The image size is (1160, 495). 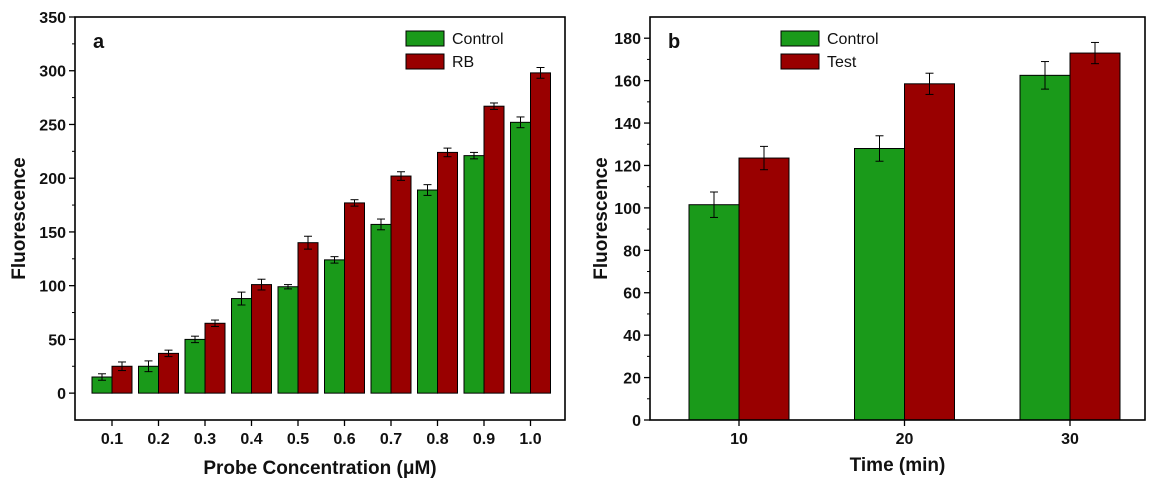 What do you see at coordinates (437, 439) in the screenshot?
I see `x-tick-label: 0.8` at bounding box center [437, 439].